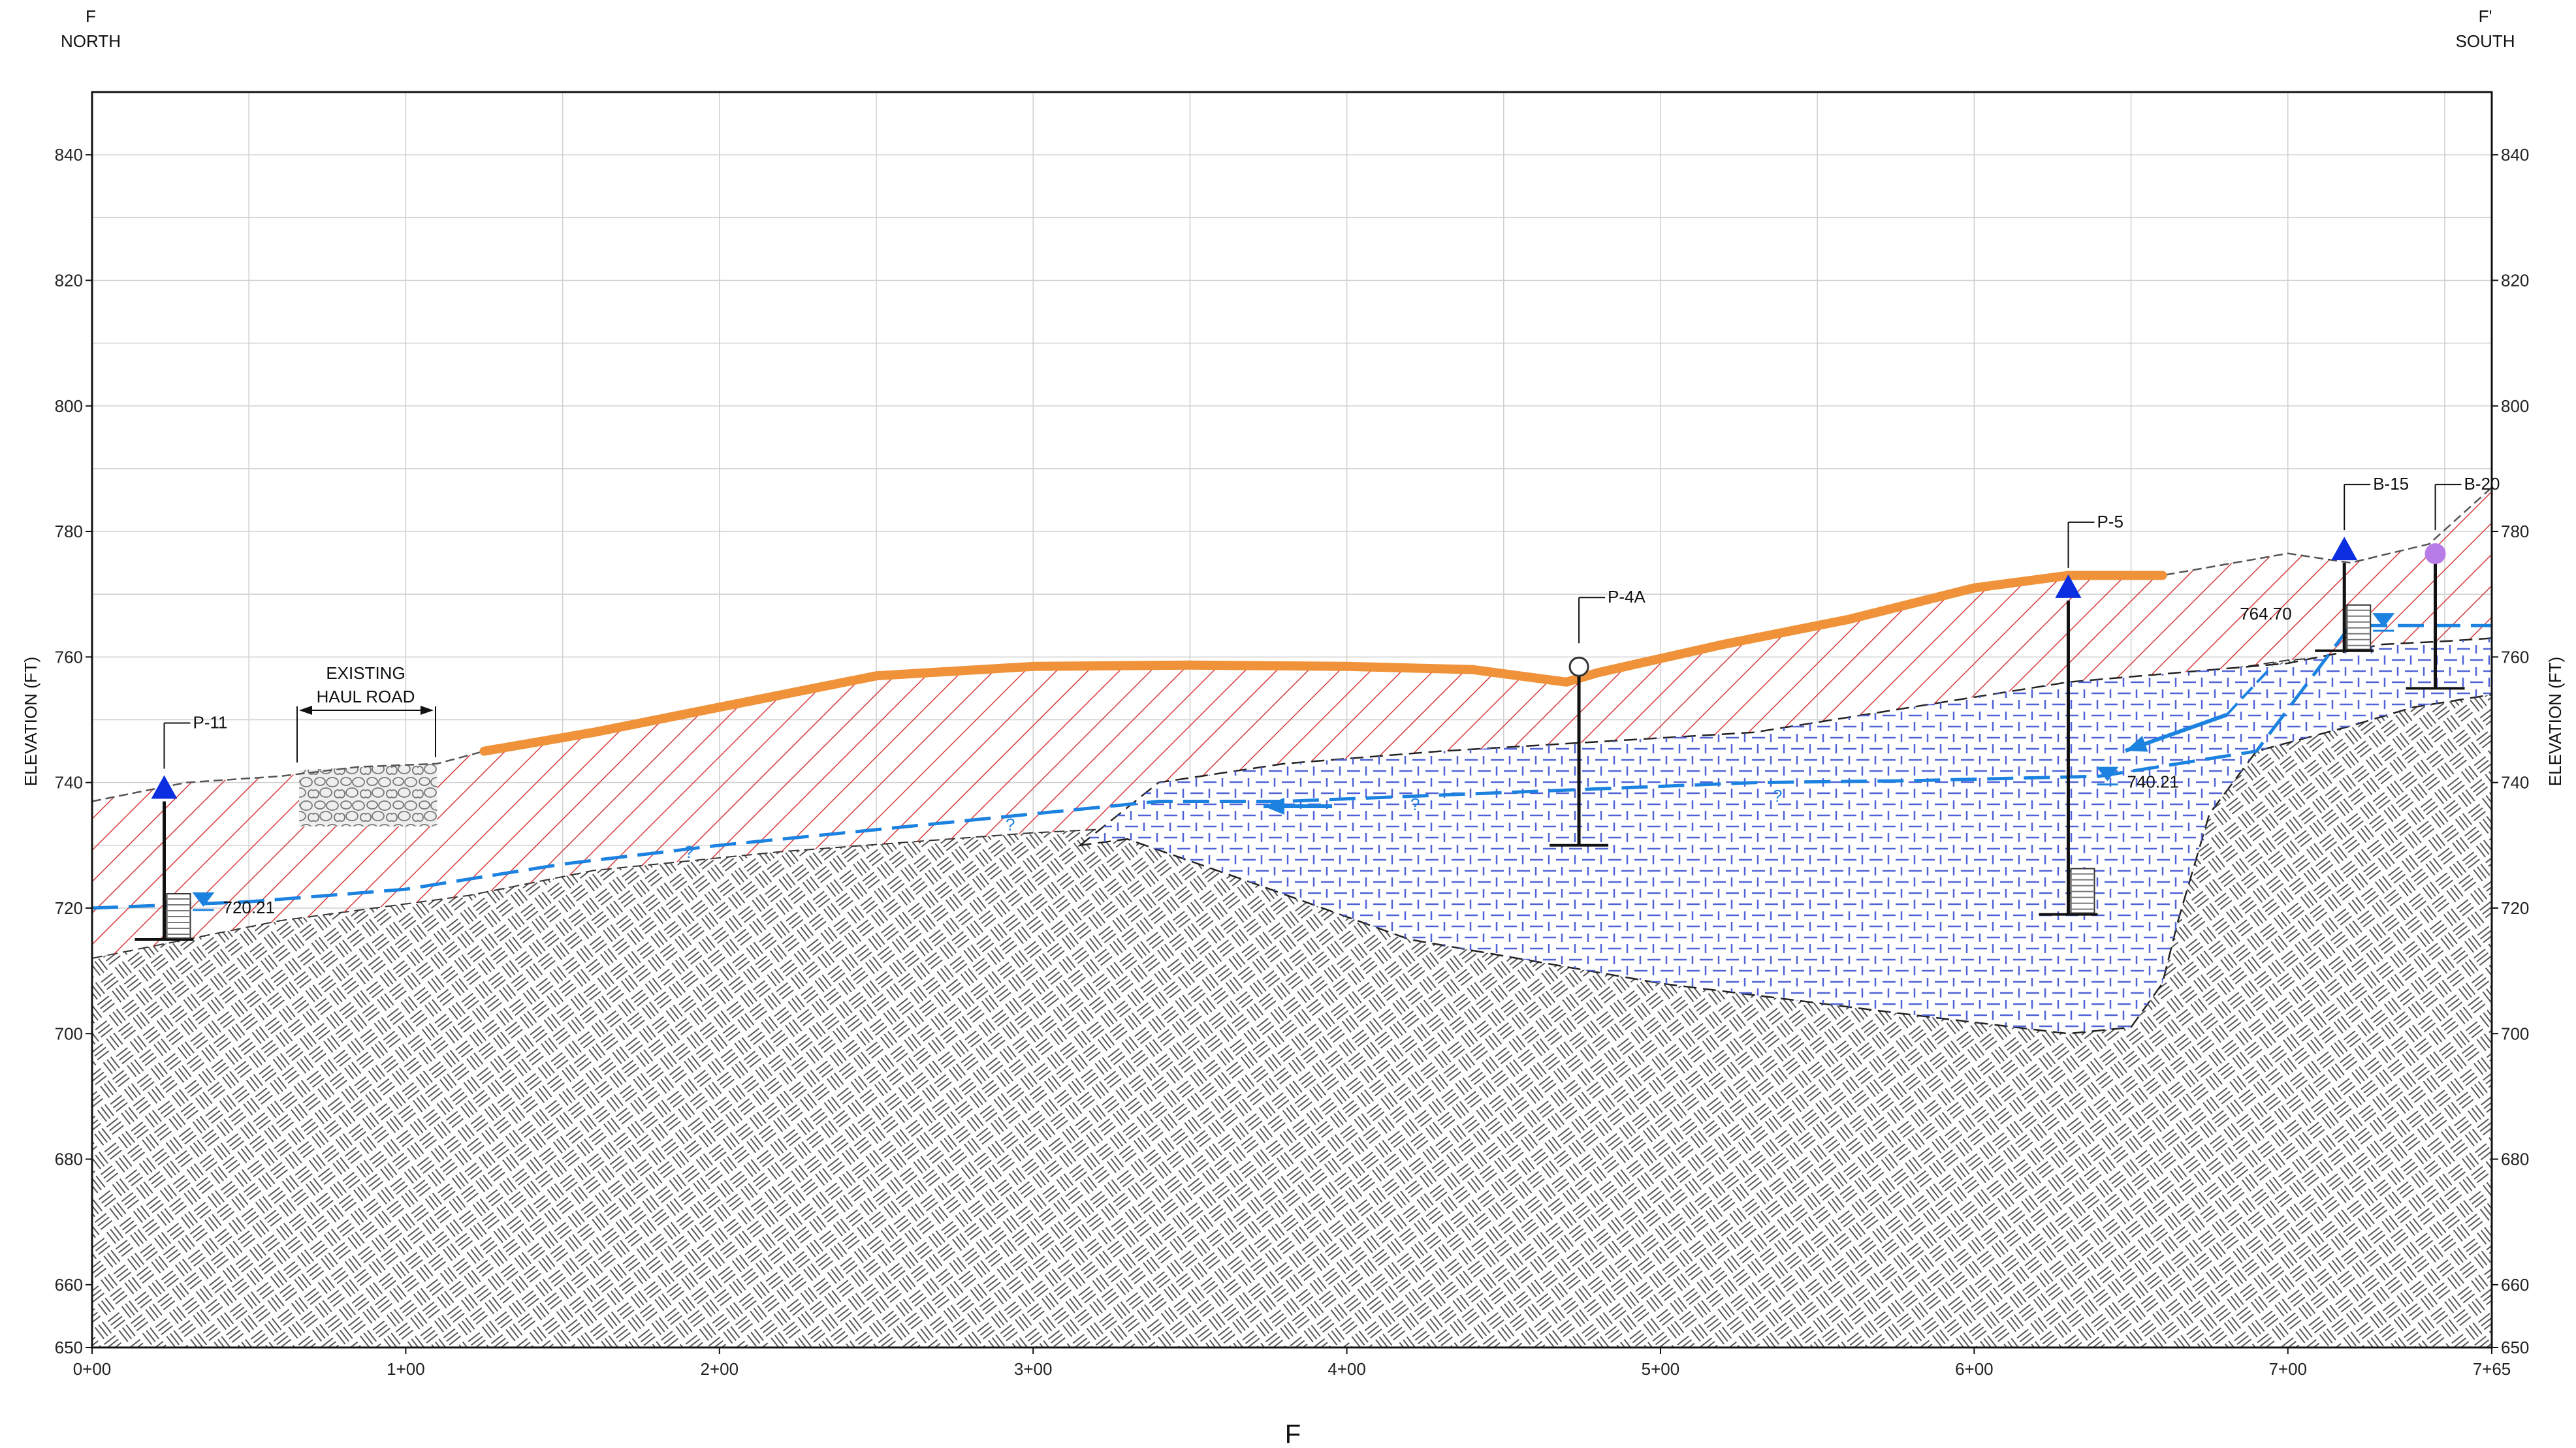 This screenshot has height=1448, width=2576. Describe the element at coordinates (2492, 1369) in the screenshot. I see `x-tick-label: 7+65` at that location.